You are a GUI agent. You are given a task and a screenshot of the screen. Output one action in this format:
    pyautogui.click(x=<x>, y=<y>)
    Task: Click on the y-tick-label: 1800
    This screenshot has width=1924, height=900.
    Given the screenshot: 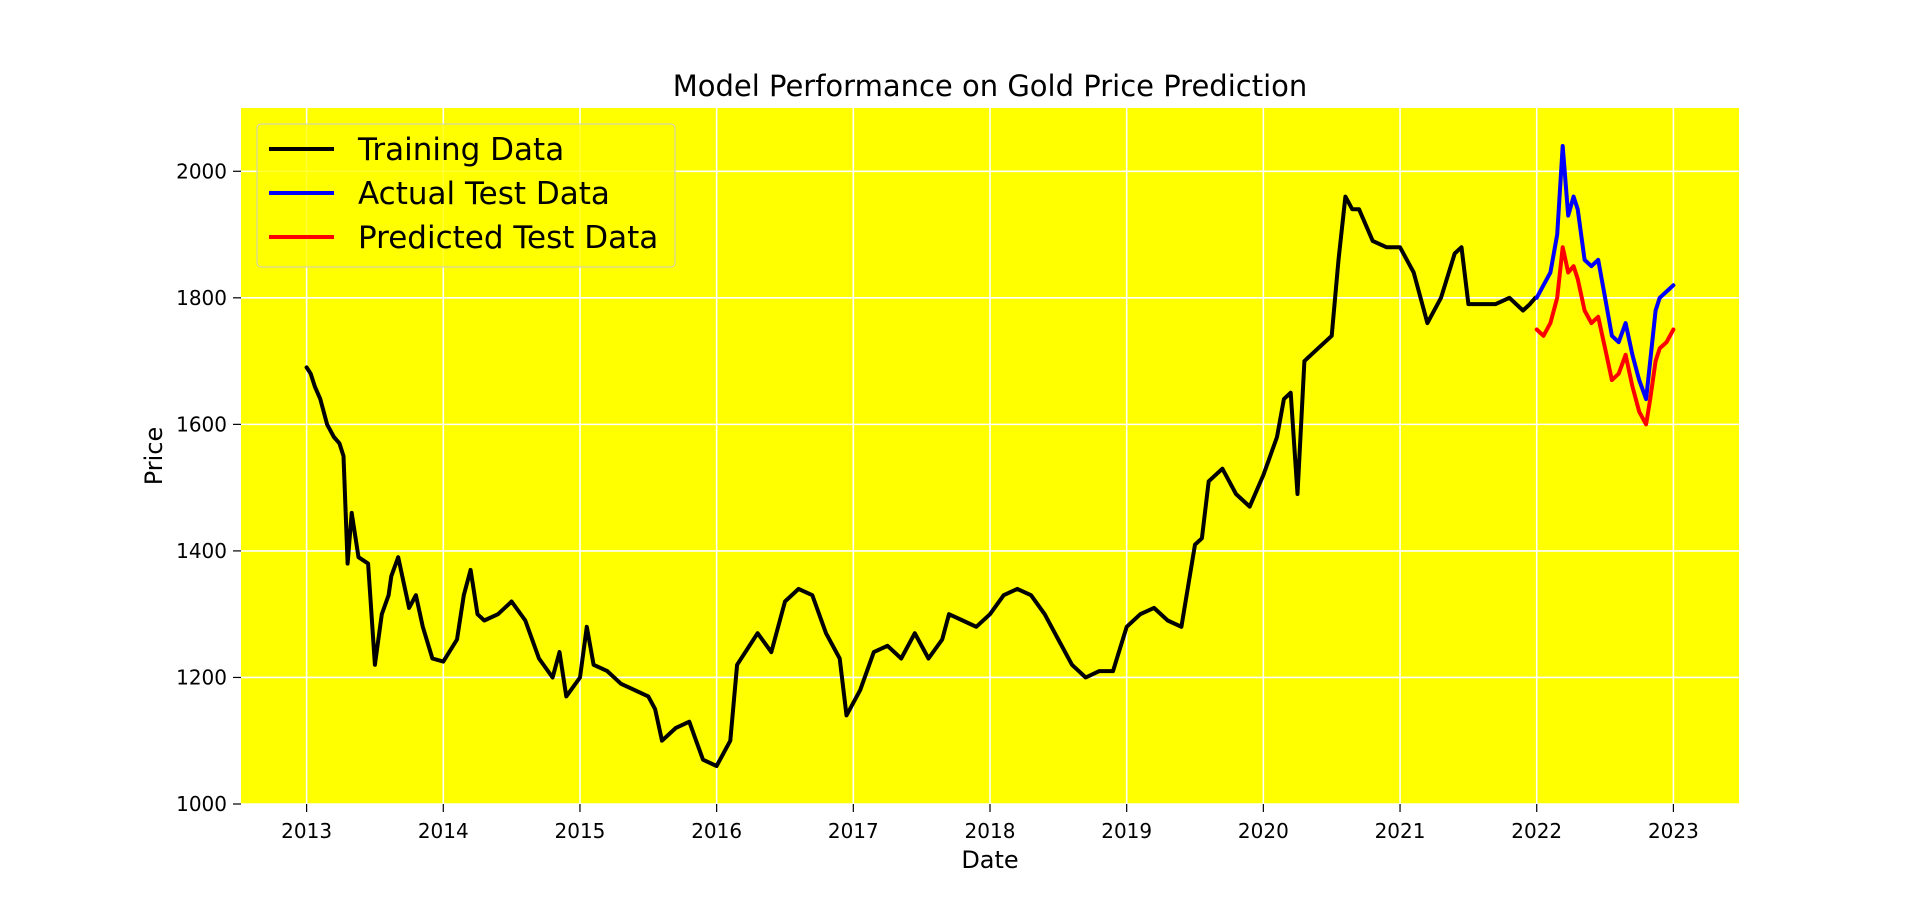 What is the action you would take?
    pyautogui.click(x=201, y=298)
    